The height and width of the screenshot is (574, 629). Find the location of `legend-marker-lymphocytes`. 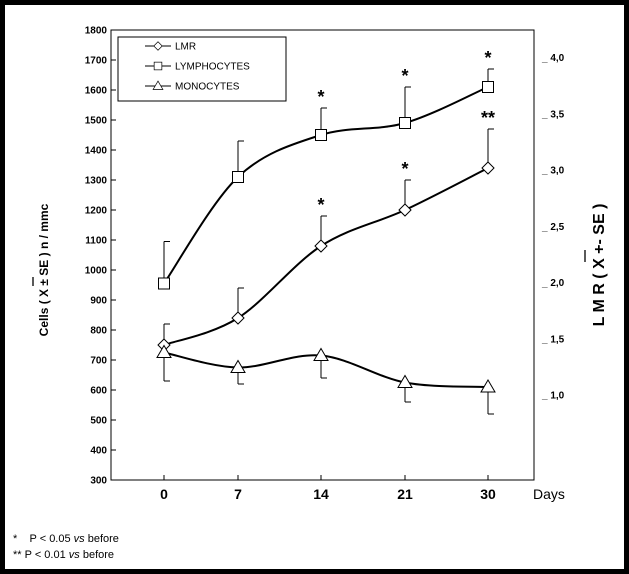

legend-marker-lymphocytes is located at coordinates (158, 66).